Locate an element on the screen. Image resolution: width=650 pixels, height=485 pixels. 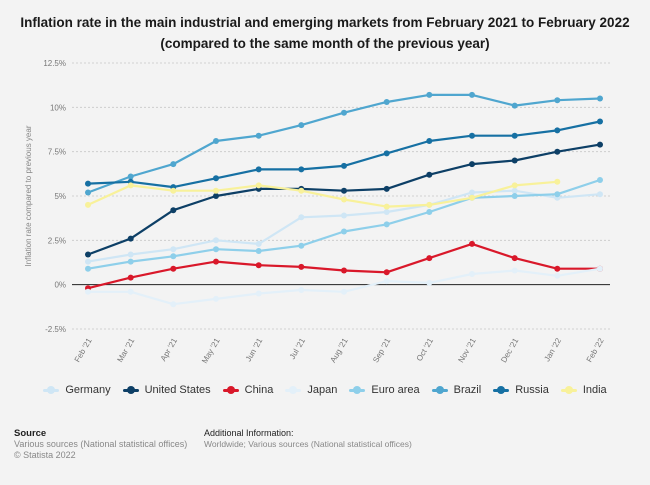
legend-item-india: India is located at coordinates (583, 390).